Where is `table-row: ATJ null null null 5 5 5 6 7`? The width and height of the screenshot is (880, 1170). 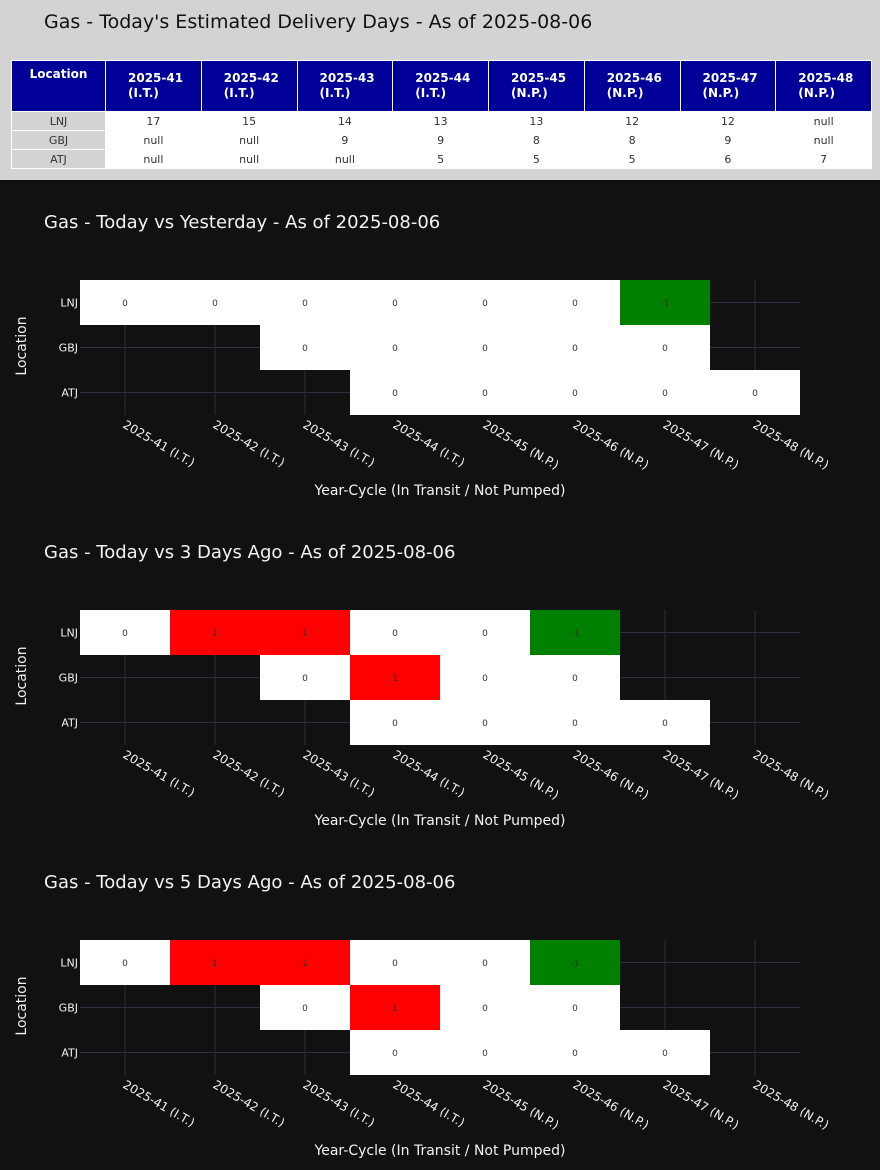
table-row: ATJ null null null 5 5 5 6 7 is located at coordinates (441, 159).